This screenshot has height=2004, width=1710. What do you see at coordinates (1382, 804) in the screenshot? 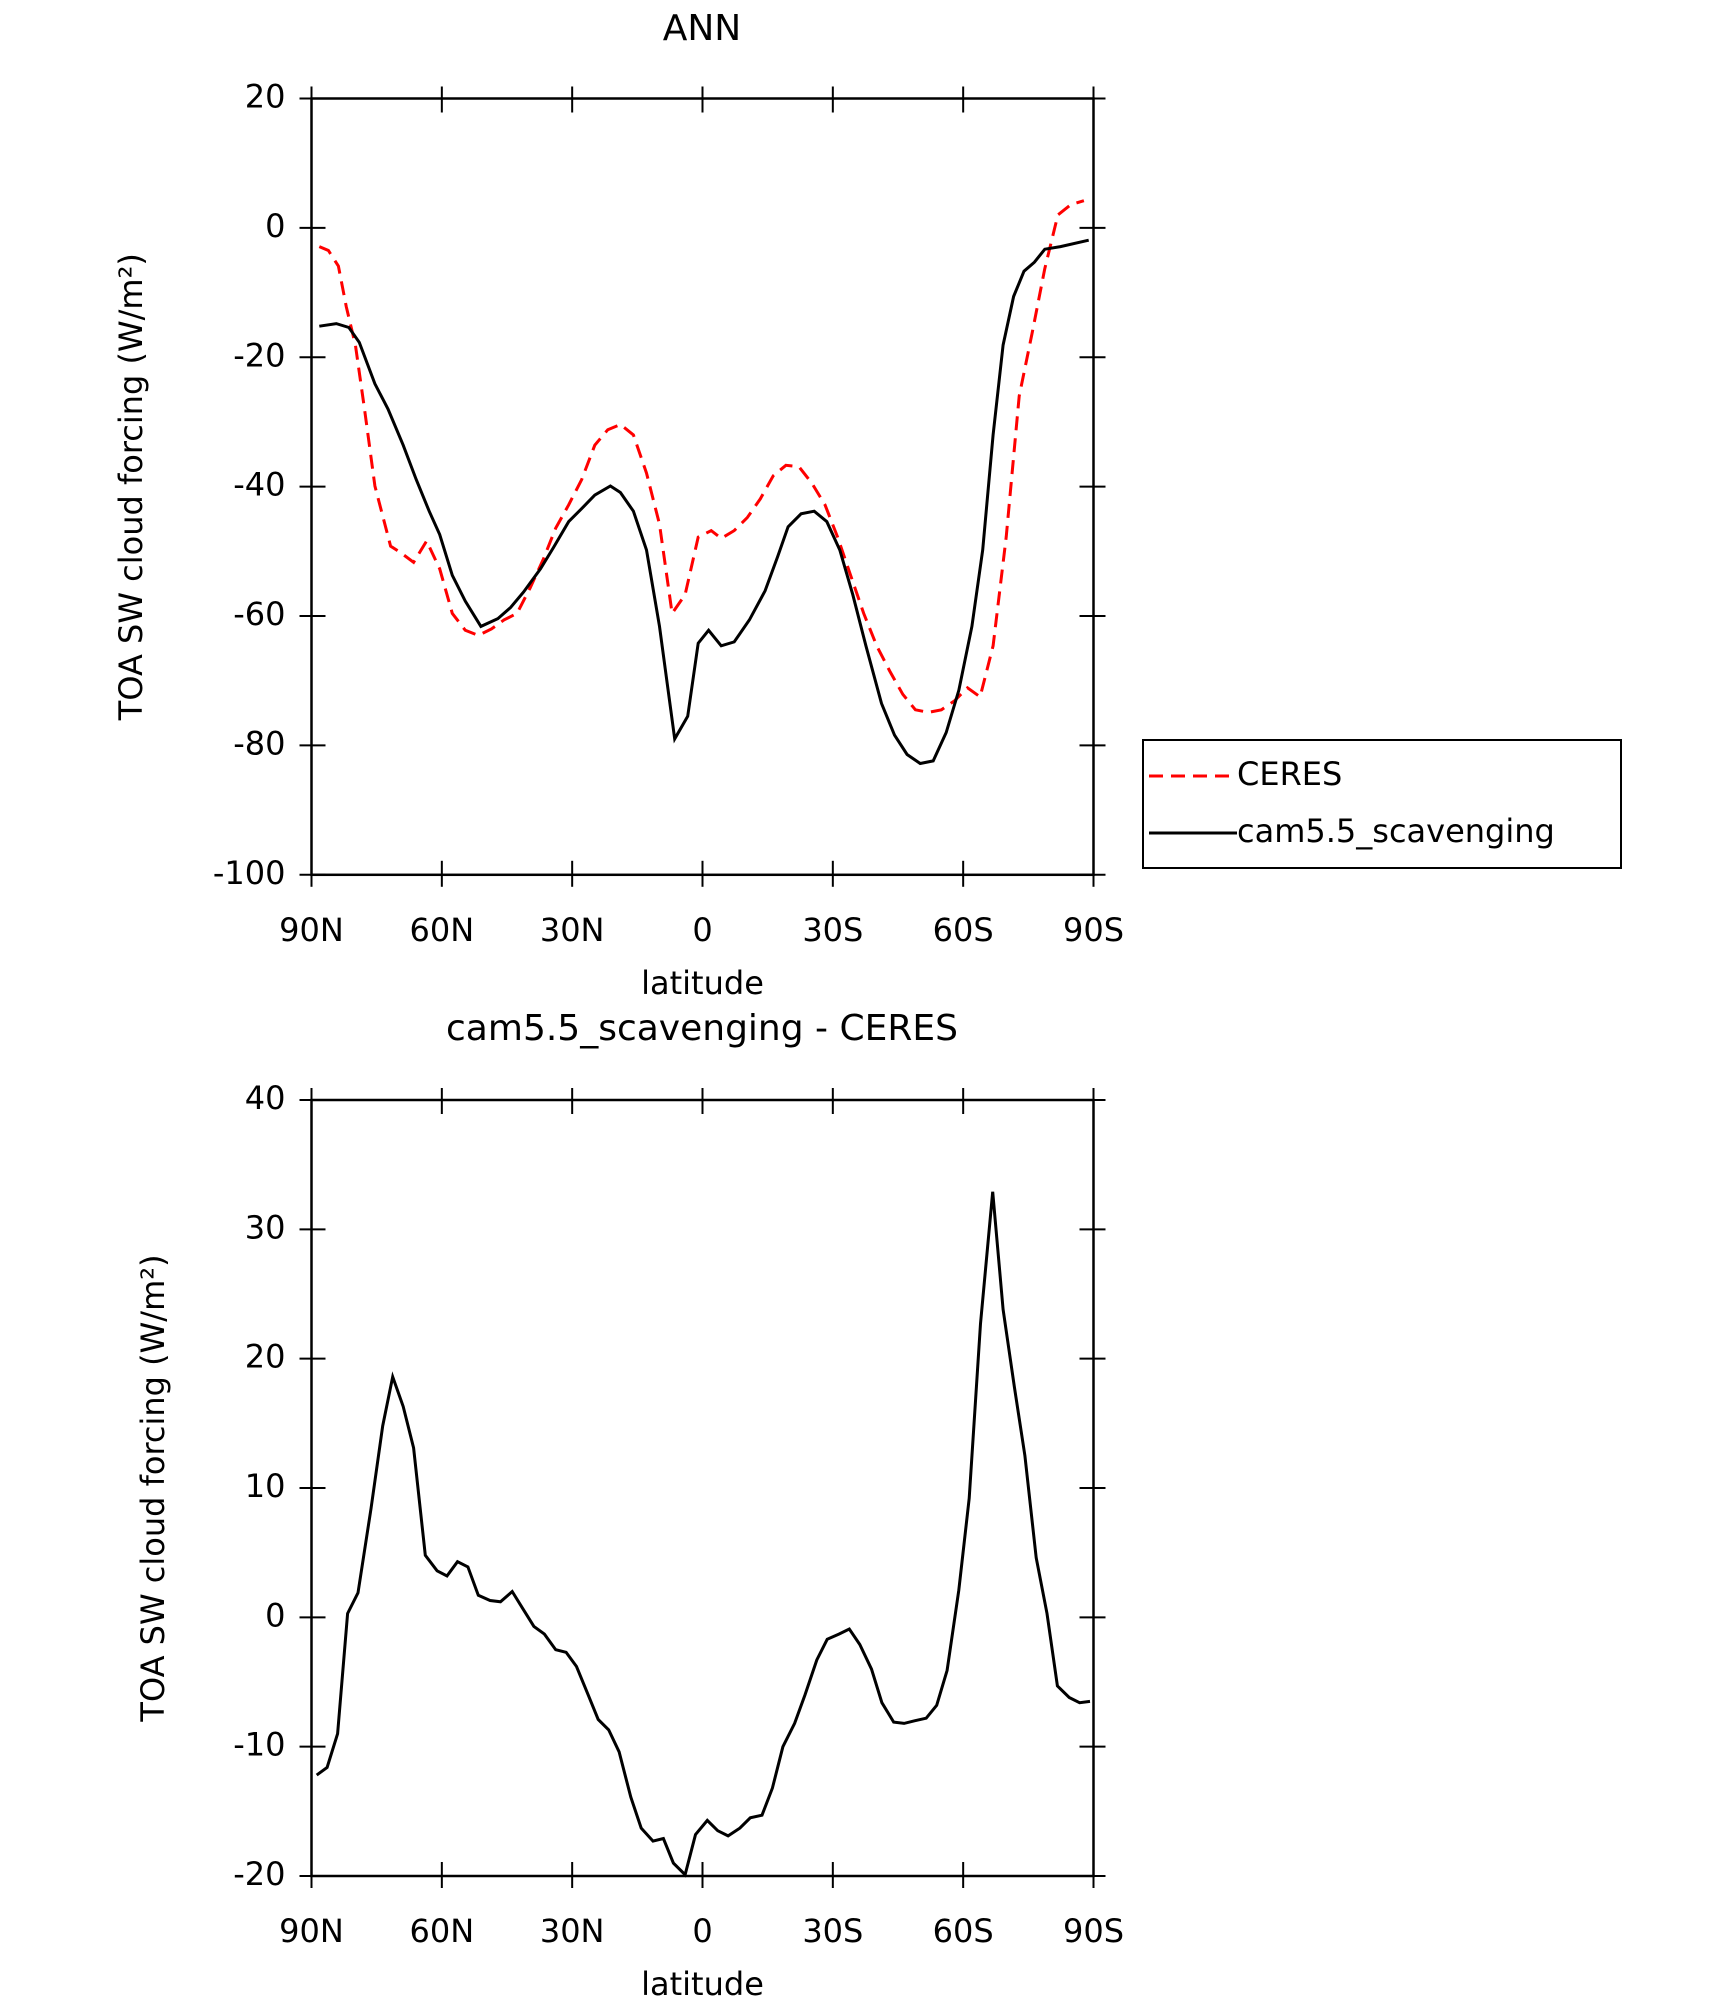
I see `legend-box` at bounding box center [1382, 804].